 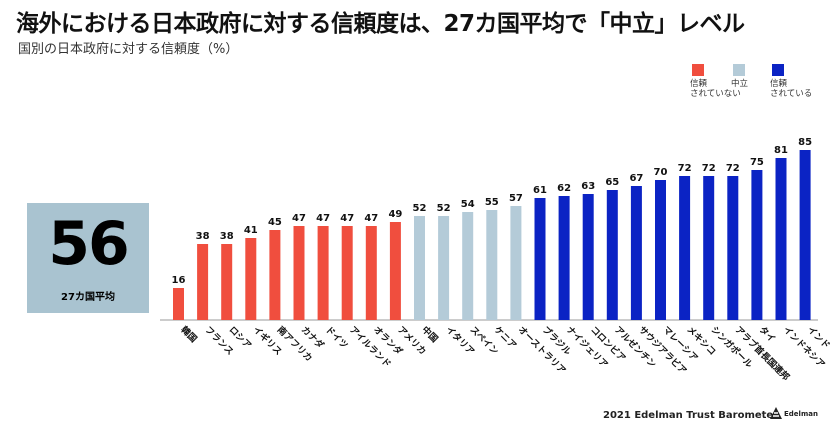 What do you see at coordinates (203, 236) in the screenshot?
I see `data-label-2: 38` at bounding box center [203, 236].